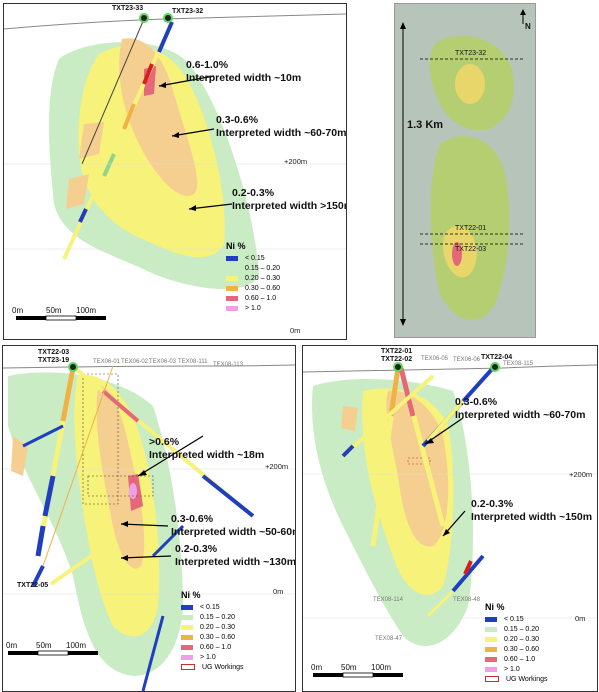  Describe the element at coordinates (520, 408) in the screenshot. I see `annotation-1: 0.3-0.6% Interpreted width ~60-70m` at that location.